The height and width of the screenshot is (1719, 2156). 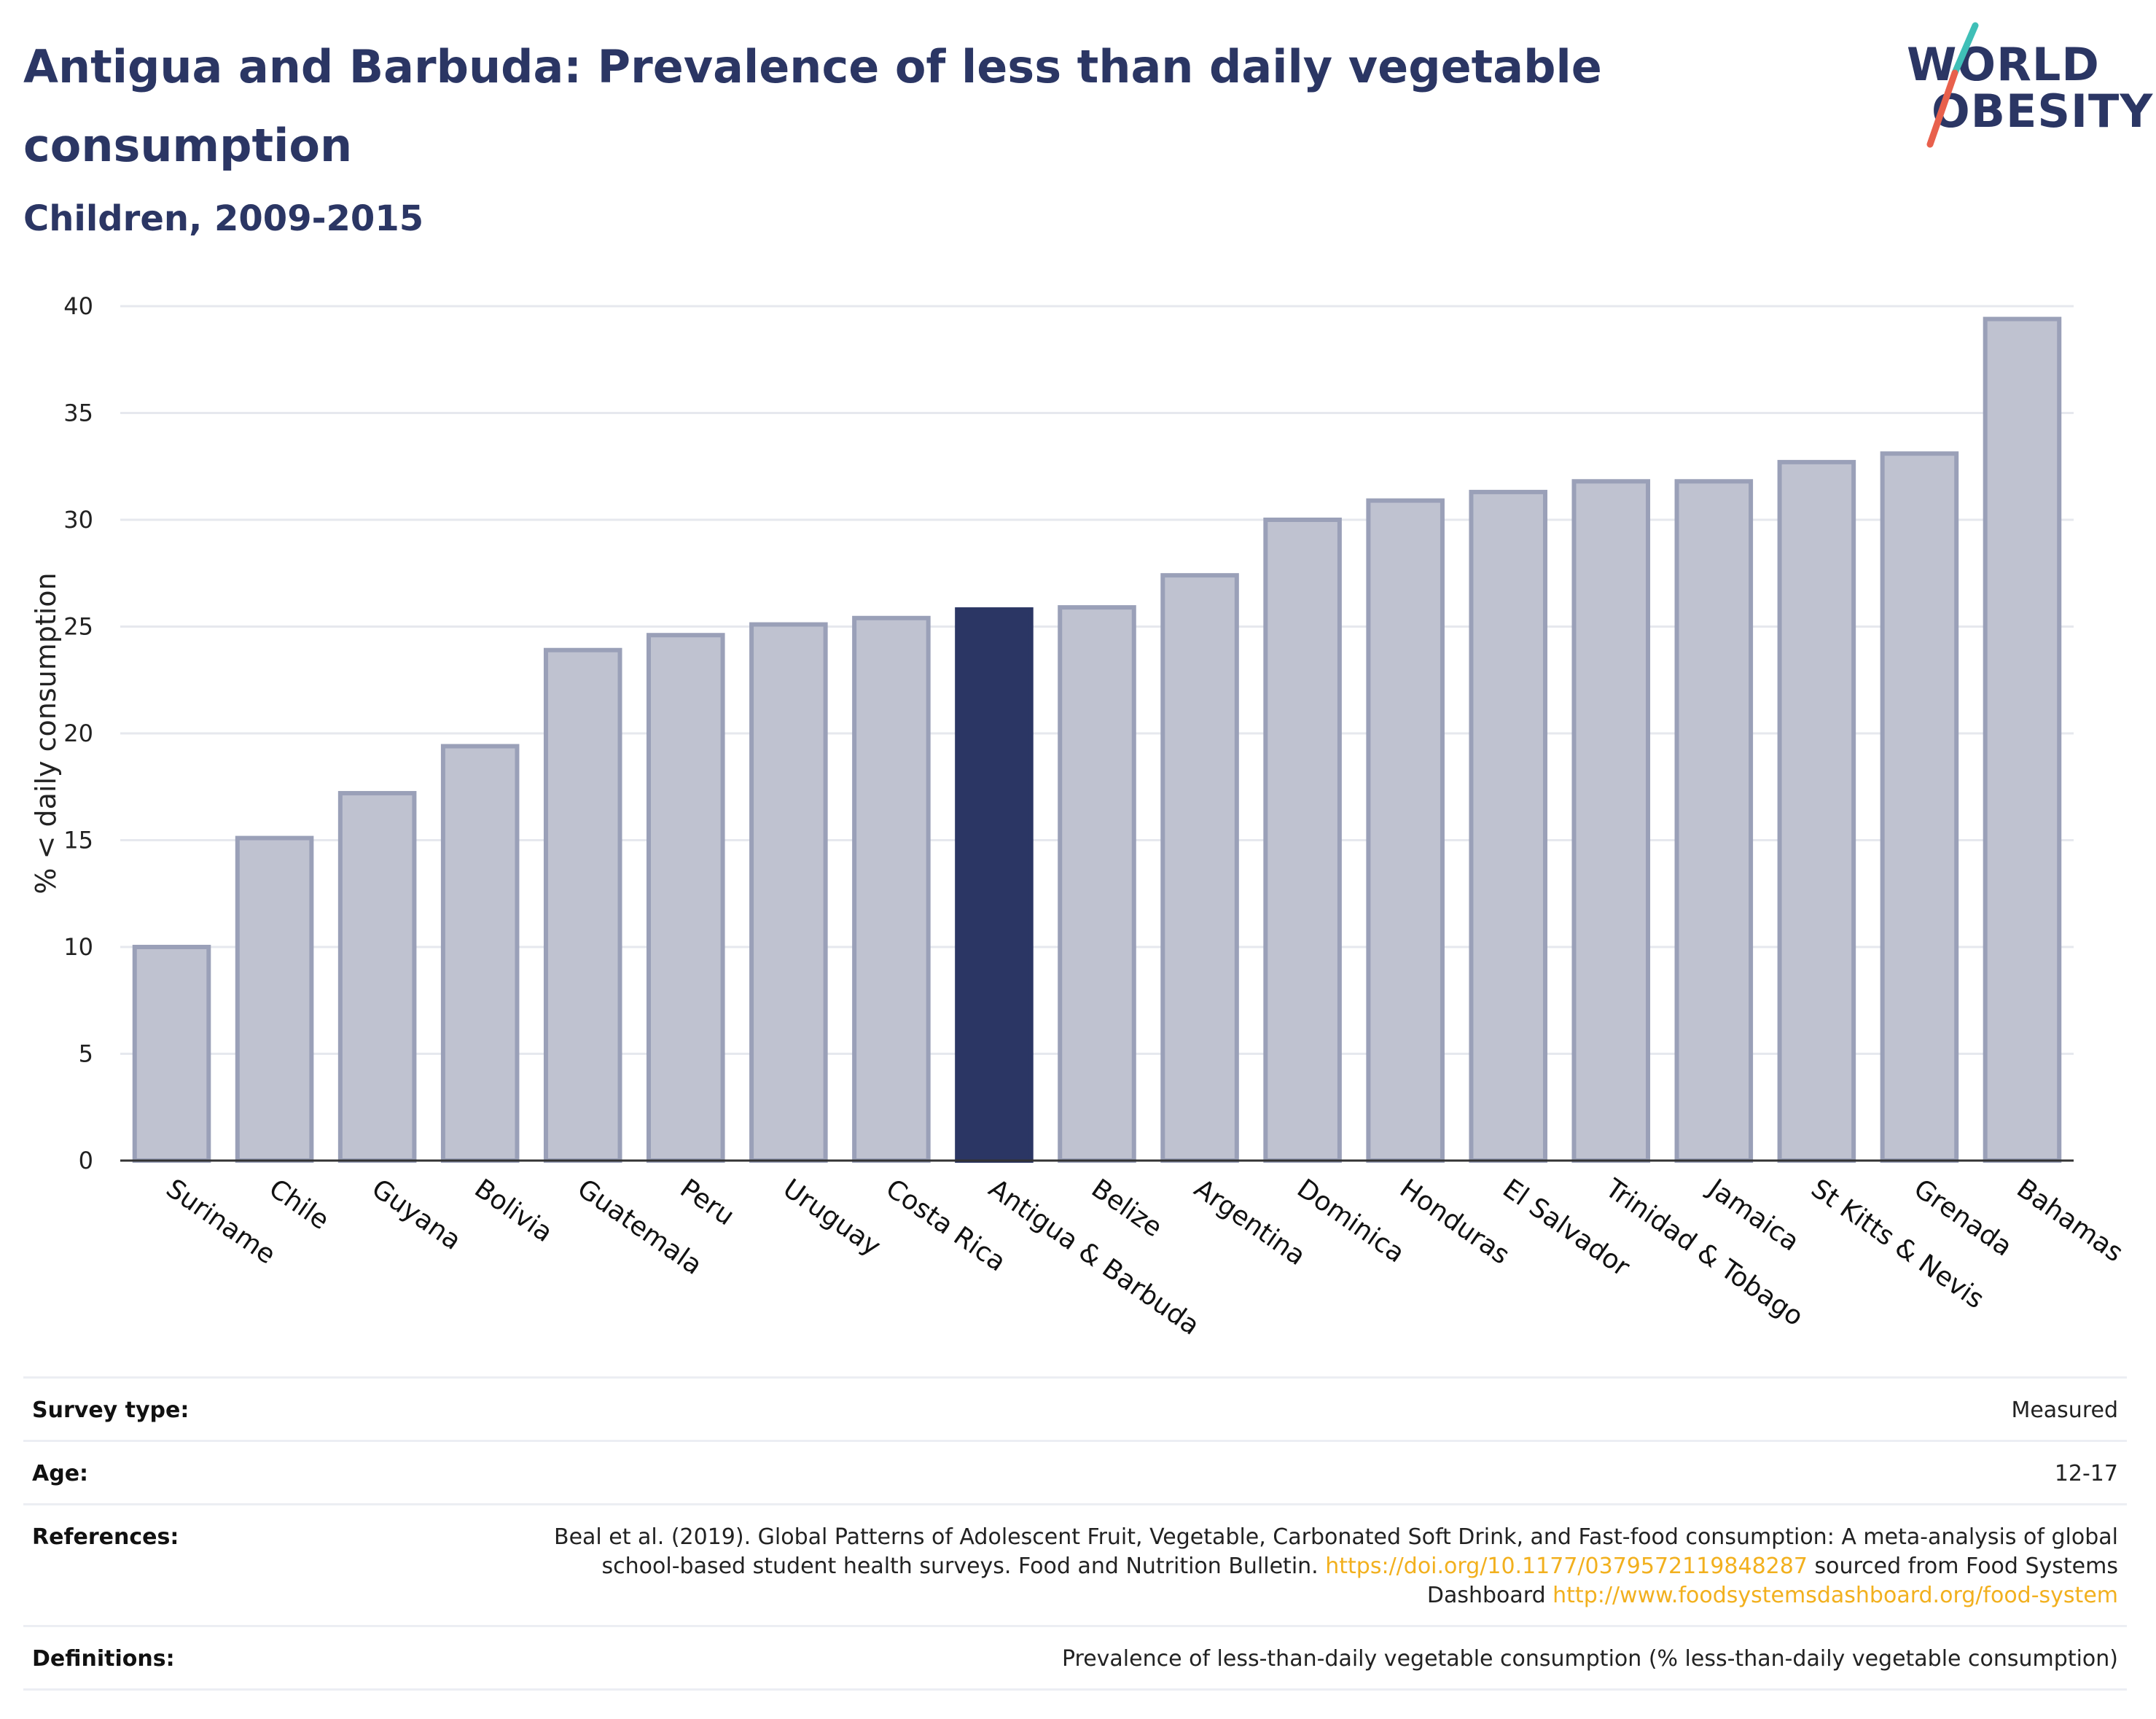 What do you see at coordinates (298, 1205) in the screenshot?
I see `x-tick-label: Chile` at bounding box center [298, 1205].